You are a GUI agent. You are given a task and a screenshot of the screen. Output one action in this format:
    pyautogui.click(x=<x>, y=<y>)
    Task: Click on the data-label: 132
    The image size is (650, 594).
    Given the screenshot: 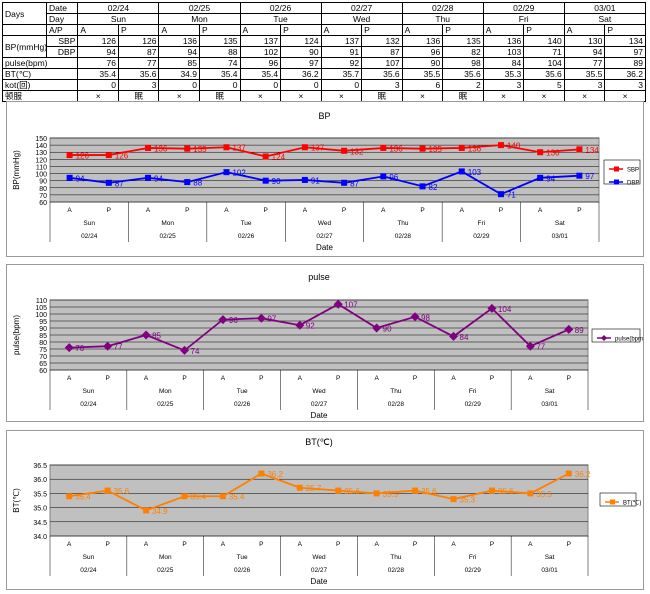 What is the action you would take?
    pyautogui.click(x=357, y=151)
    